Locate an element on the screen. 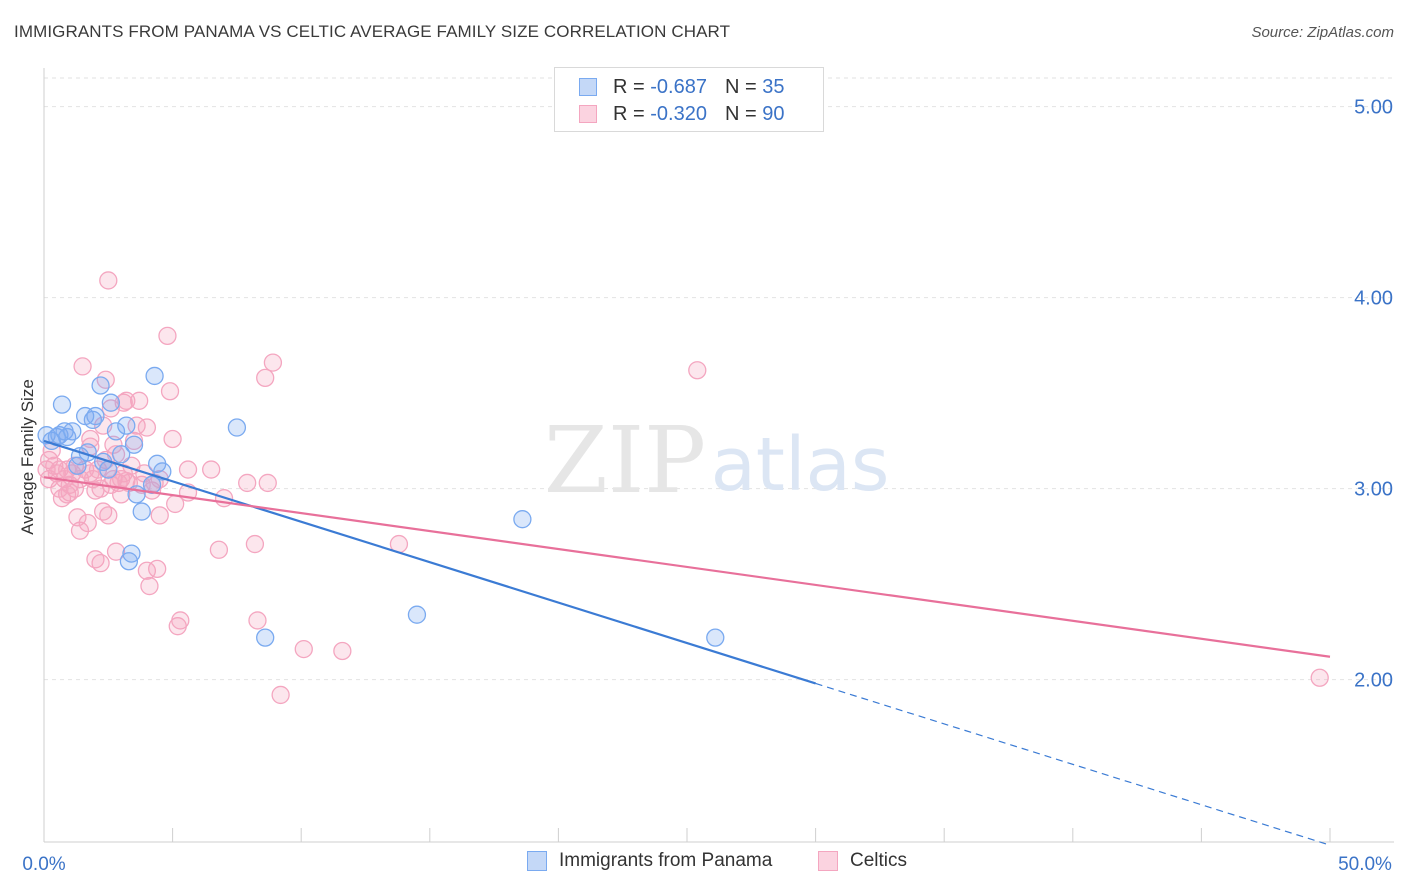 The image size is (1406, 892). y-tick-label: 2.00 is located at coordinates (1373, 681).